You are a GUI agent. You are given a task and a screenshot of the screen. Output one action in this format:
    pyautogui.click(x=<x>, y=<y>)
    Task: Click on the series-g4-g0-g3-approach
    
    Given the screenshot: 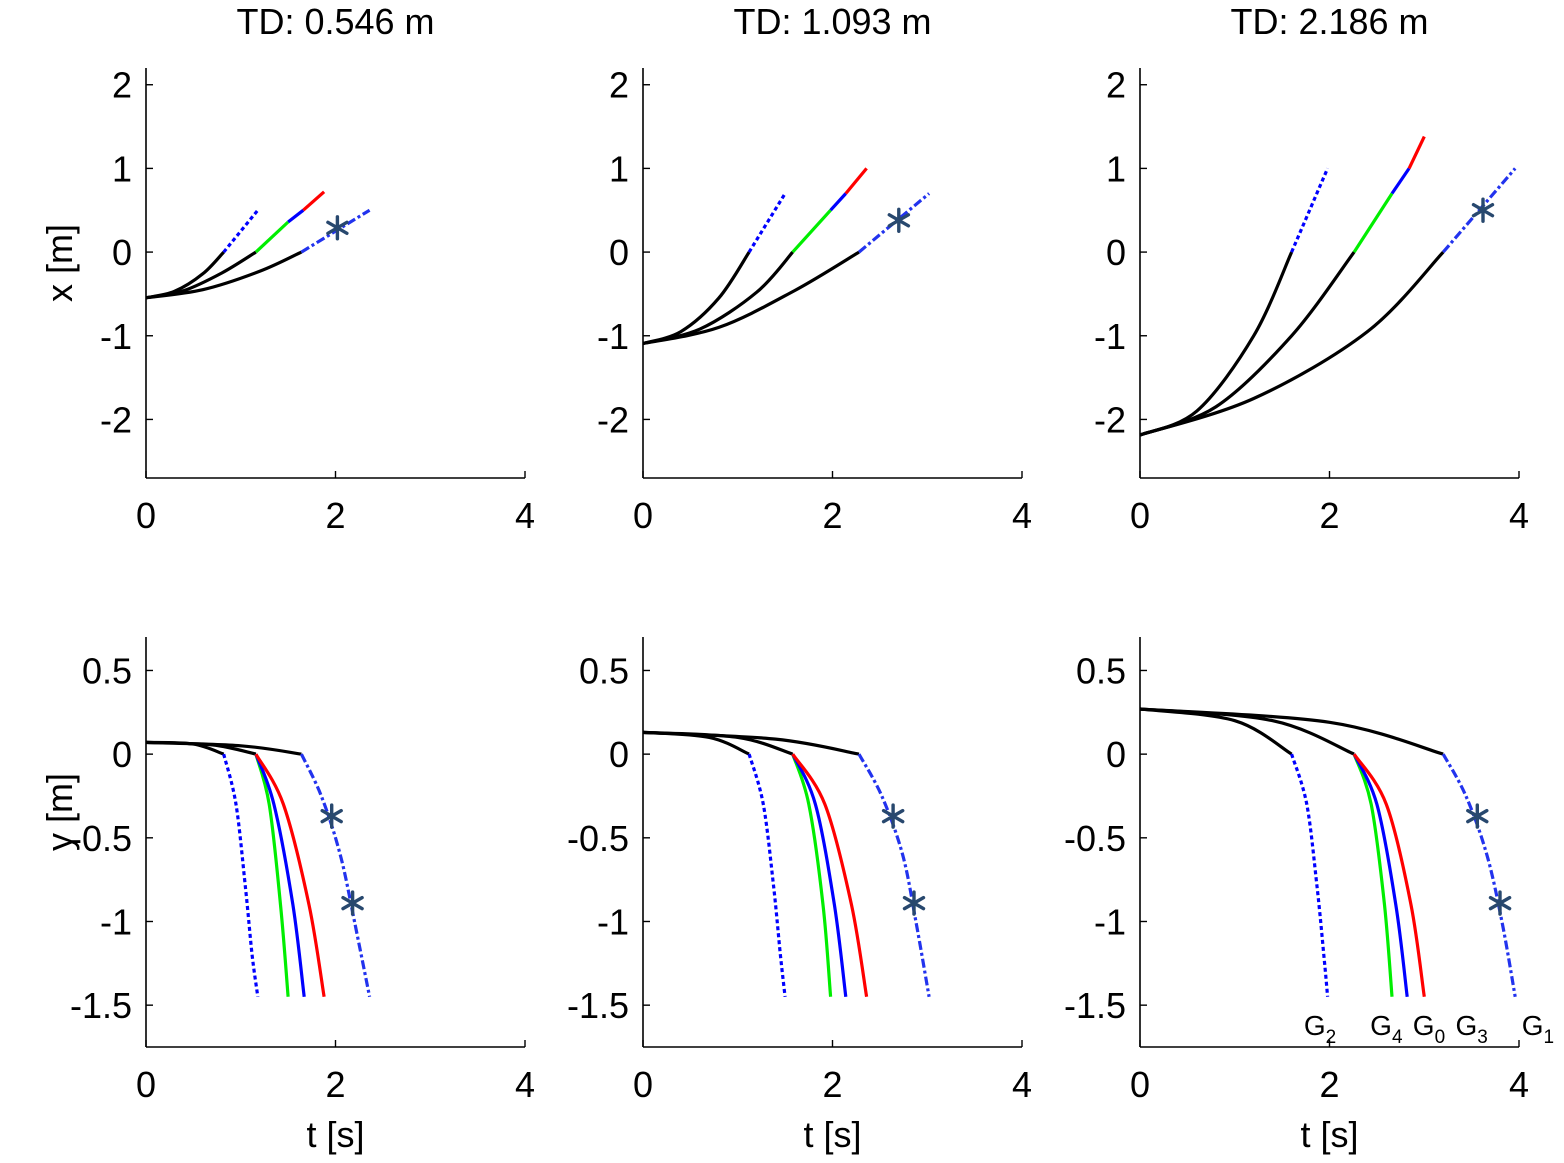 What is the action you would take?
    pyautogui.click(x=1247, y=344)
    